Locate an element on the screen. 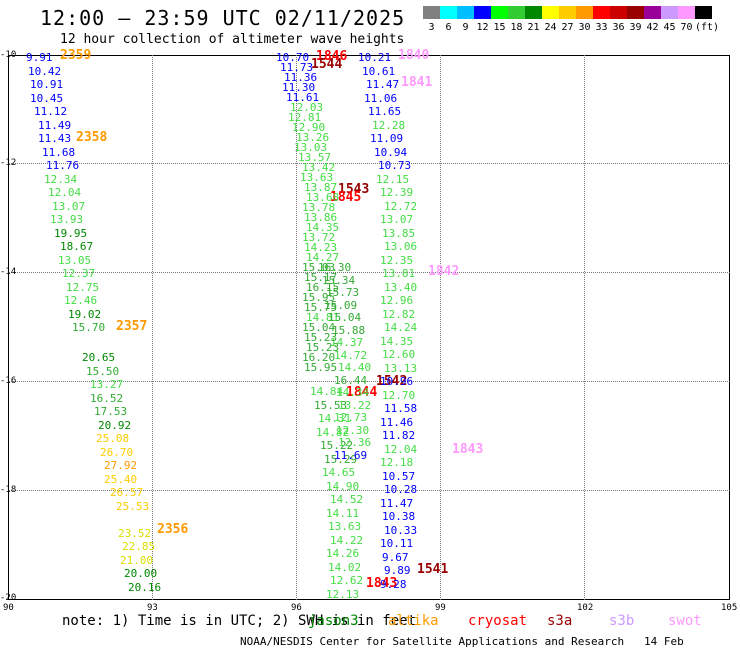 The height and width of the screenshot is (650, 740). track-time-label: 1840 is located at coordinates (414, 55).